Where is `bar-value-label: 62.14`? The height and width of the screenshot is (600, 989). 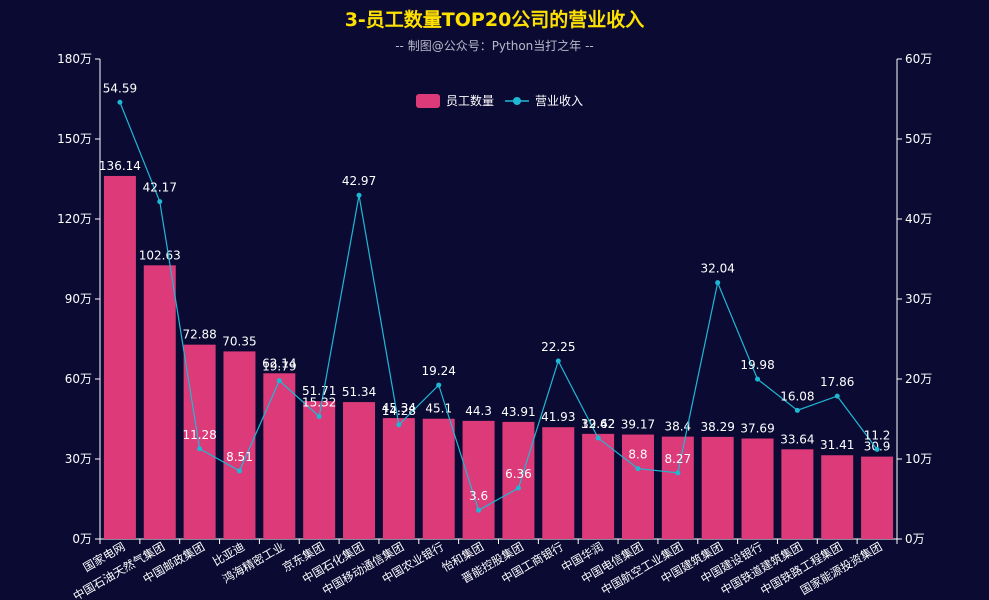 bar-value-label: 62.14 is located at coordinates (279, 363).